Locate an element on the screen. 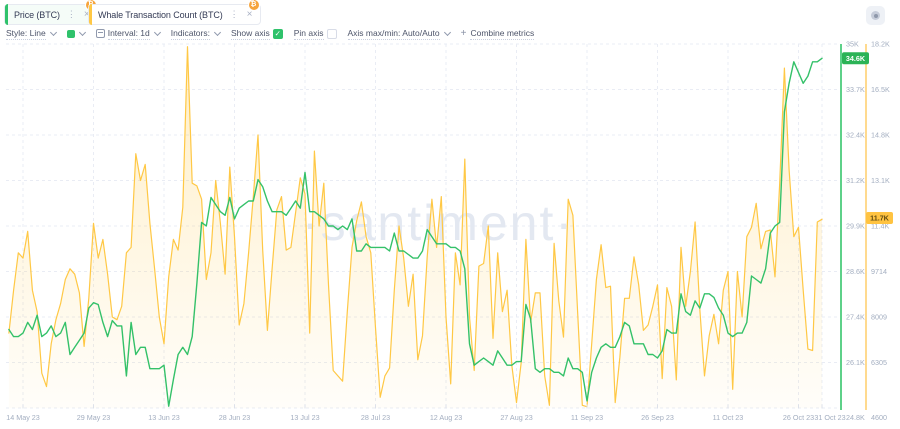  chart-settings-button is located at coordinates (875, 15).